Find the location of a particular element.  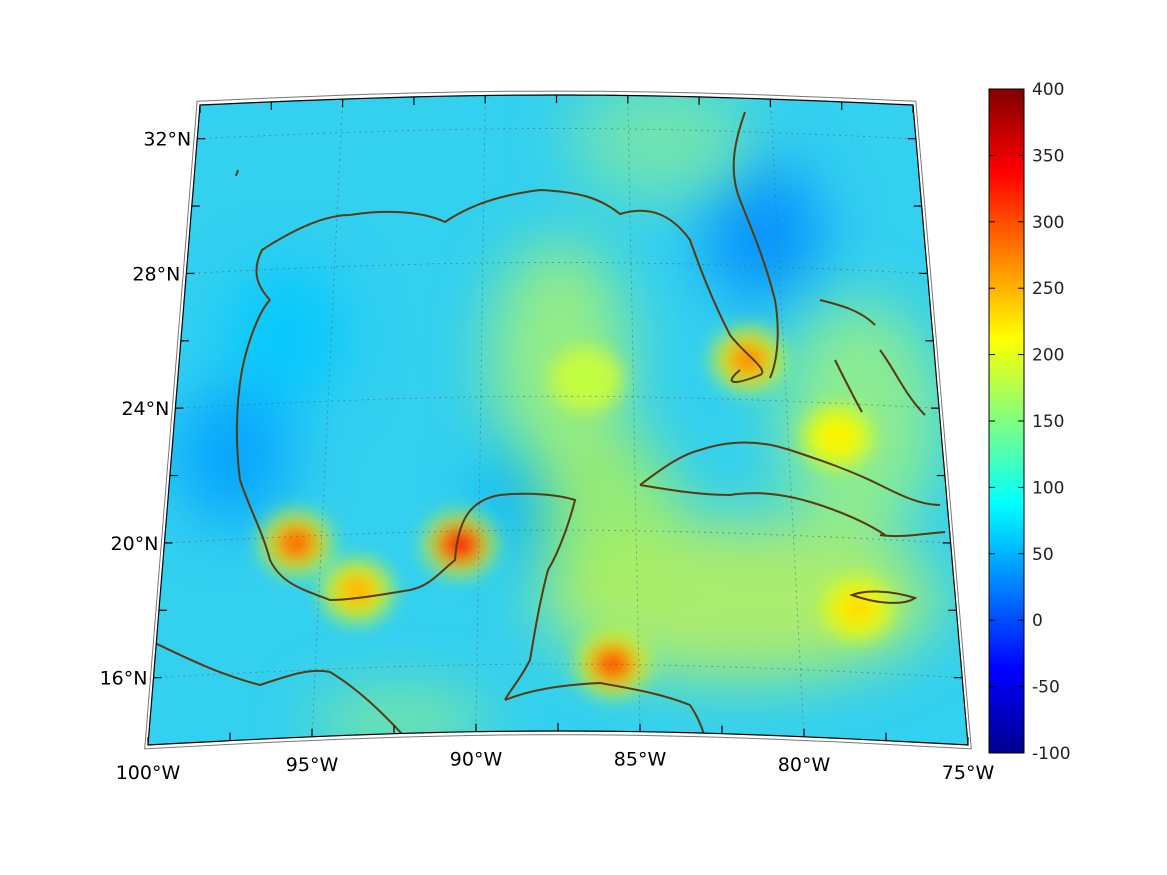

colorbar-ticks: 400 350 300 250 200 150 100 50 0 -50 -100 is located at coordinates (1030, 422).